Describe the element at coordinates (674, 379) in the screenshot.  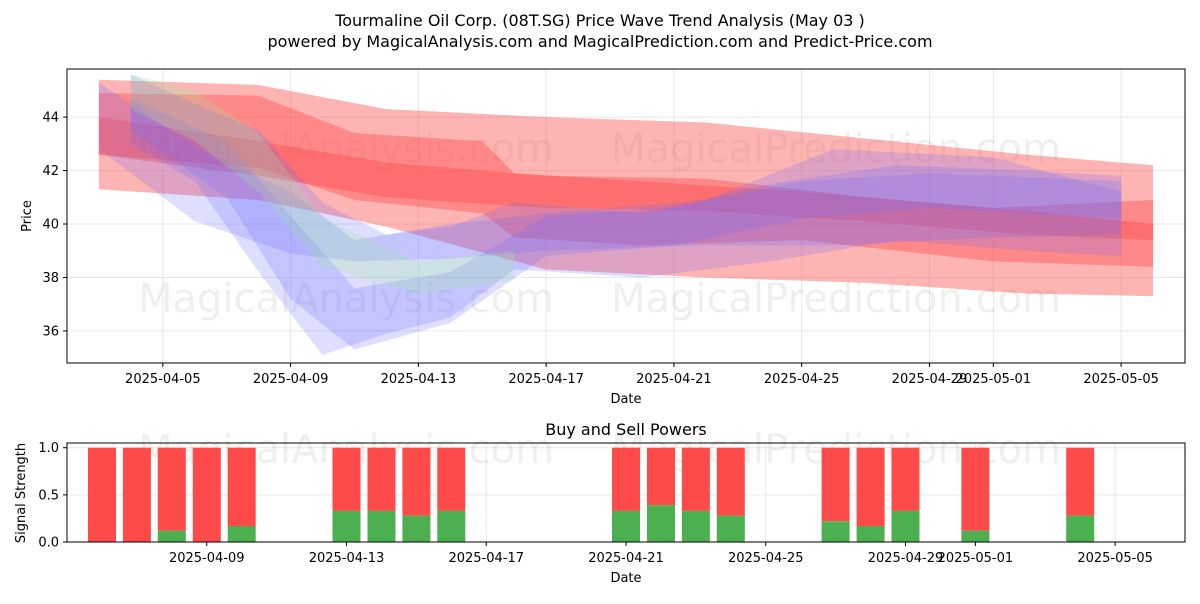
I see `price-x-tick-label: 2025-04-21` at that location.